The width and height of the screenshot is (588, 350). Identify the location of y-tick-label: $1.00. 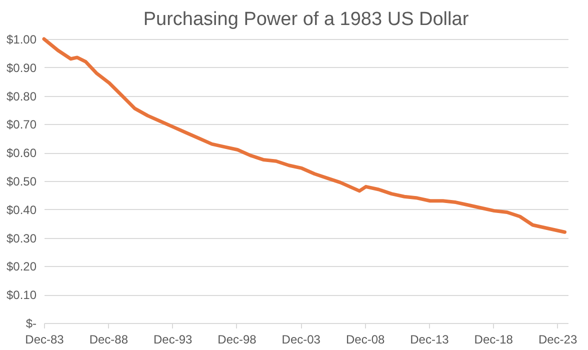
(21, 39).